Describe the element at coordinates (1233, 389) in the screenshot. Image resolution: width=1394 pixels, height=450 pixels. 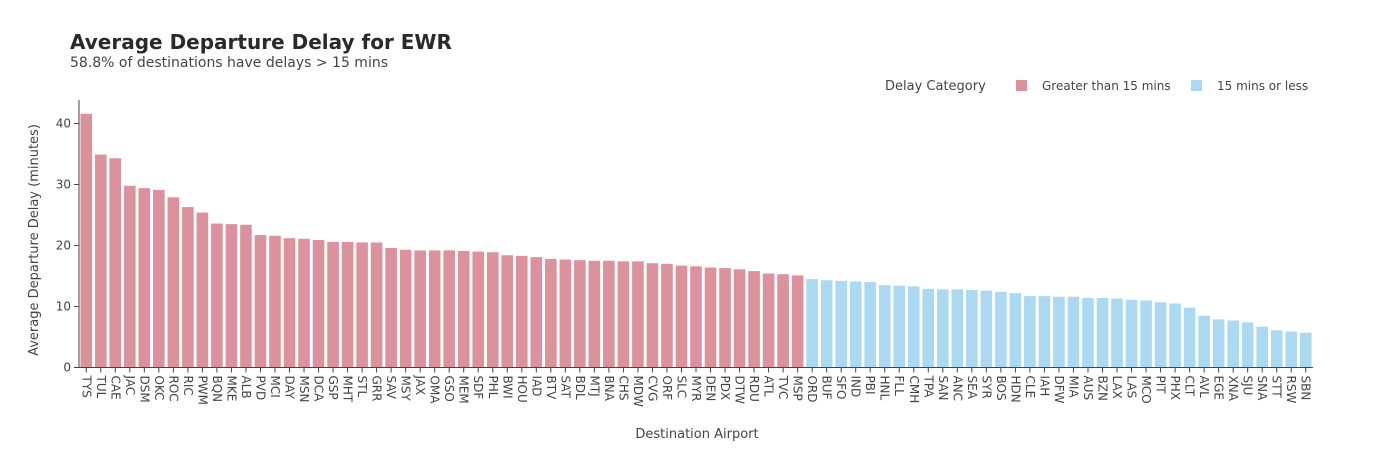
I see `x-tick-label: XNA` at that location.